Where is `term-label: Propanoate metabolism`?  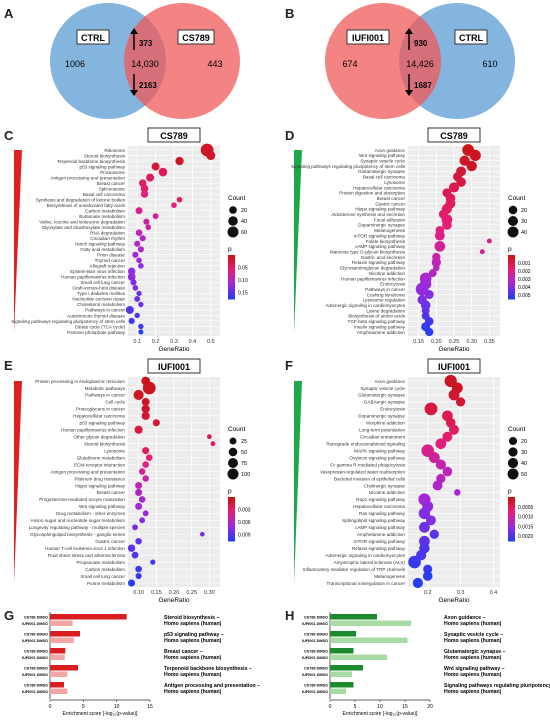 term-label: Propanoate metabolism is located at coordinates (100, 562).